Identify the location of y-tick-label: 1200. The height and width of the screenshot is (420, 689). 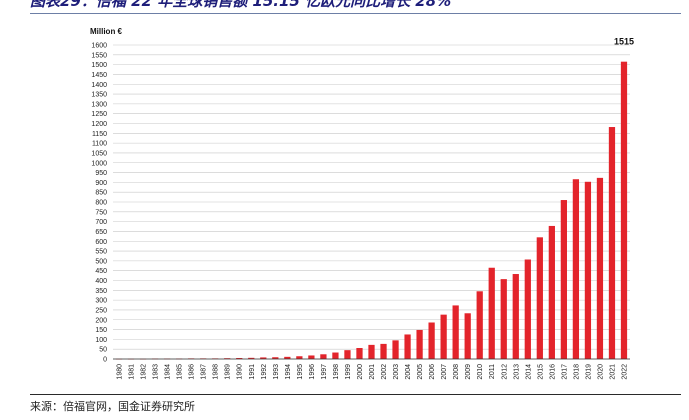
(99, 124).